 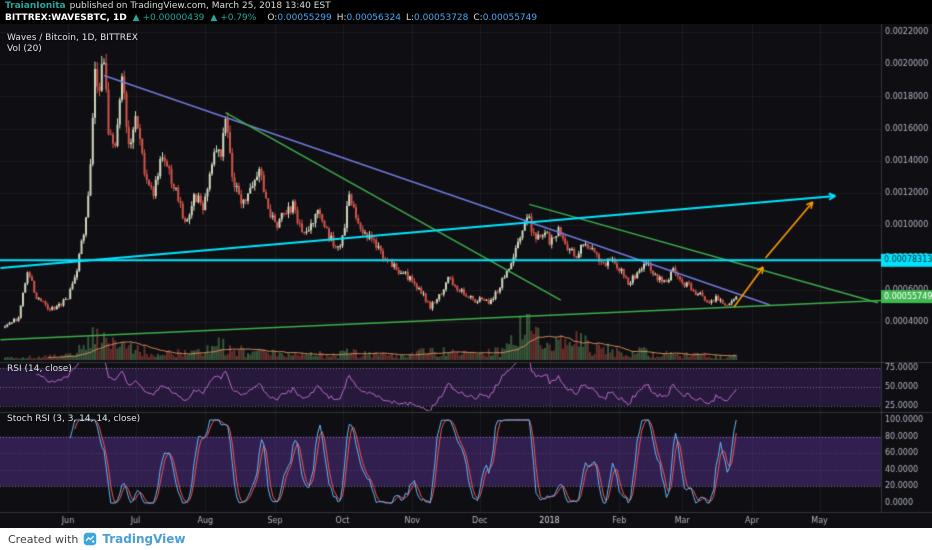 I want to click on change-absolute: ▲ +0.00000439, so click(x=168, y=18).